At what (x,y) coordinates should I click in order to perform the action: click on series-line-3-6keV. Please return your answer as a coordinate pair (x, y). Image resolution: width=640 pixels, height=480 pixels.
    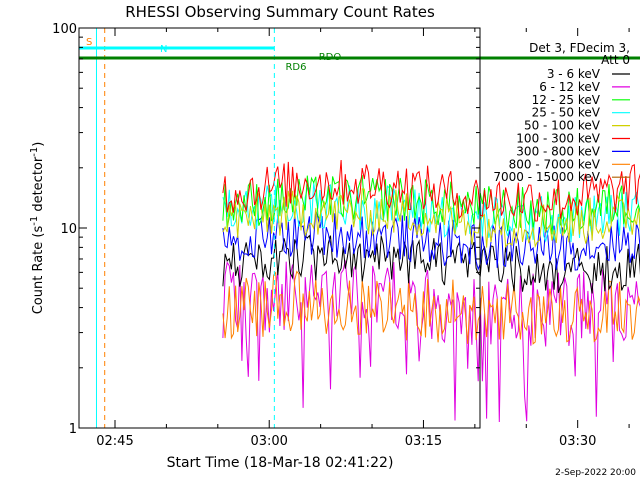
    Looking at the image, I should click on (431, 264).